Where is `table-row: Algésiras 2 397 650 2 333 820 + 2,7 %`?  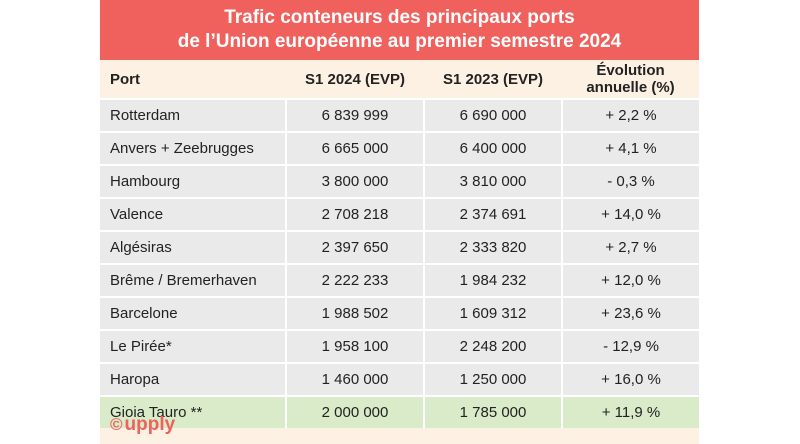 table-row: Algésiras 2 397 650 2 333 820 + 2,7 % is located at coordinates (399, 247).